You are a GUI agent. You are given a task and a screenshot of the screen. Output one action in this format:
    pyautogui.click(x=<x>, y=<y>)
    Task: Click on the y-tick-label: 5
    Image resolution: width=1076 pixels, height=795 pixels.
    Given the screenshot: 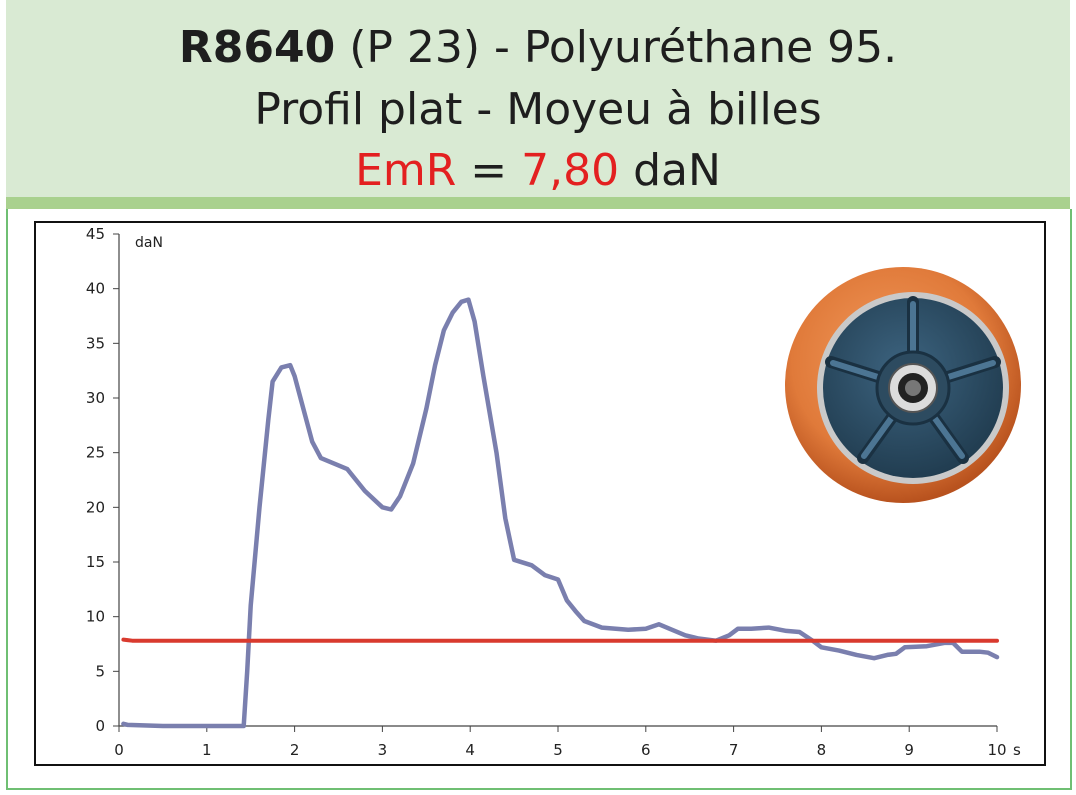 What is the action you would take?
    pyautogui.click(x=100, y=671)
    